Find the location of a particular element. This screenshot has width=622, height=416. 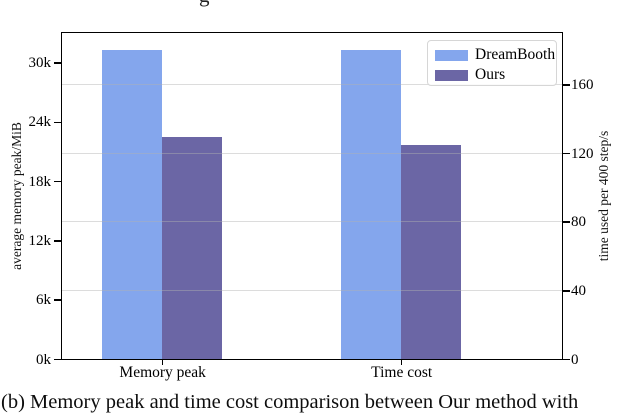

legend-label-dreambooth: DreamBooth is located at coordinates (515, 54).